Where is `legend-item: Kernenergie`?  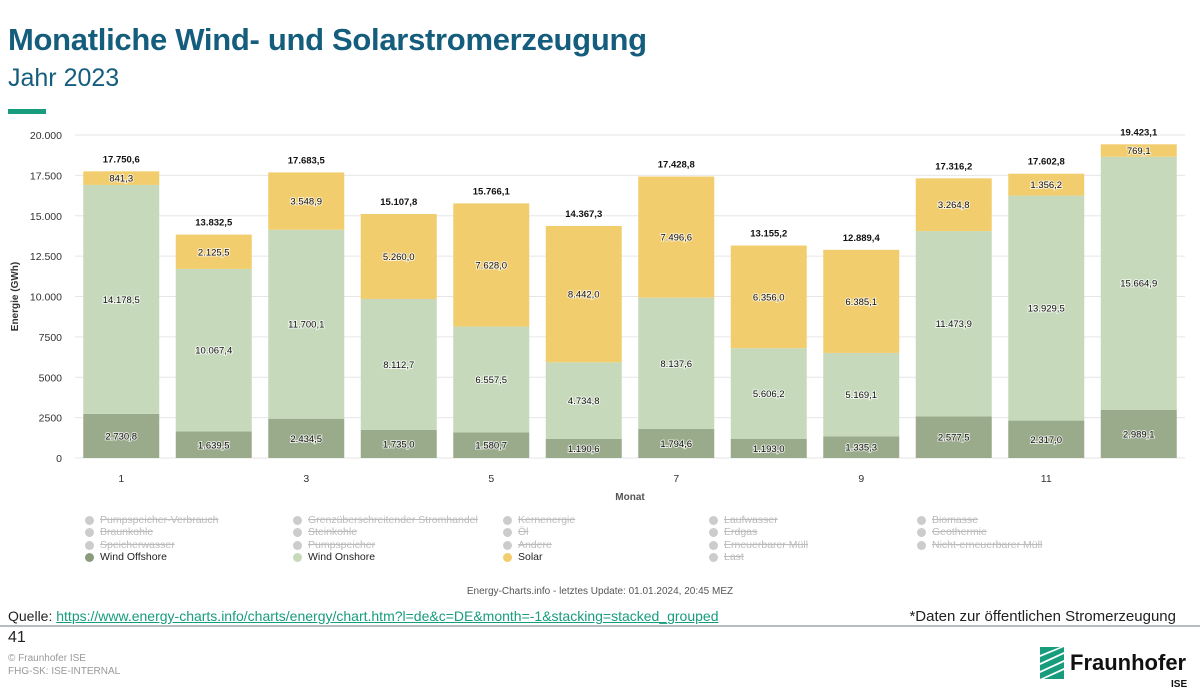
legend-item: Kernenergie is located at coordinates (539, 520).